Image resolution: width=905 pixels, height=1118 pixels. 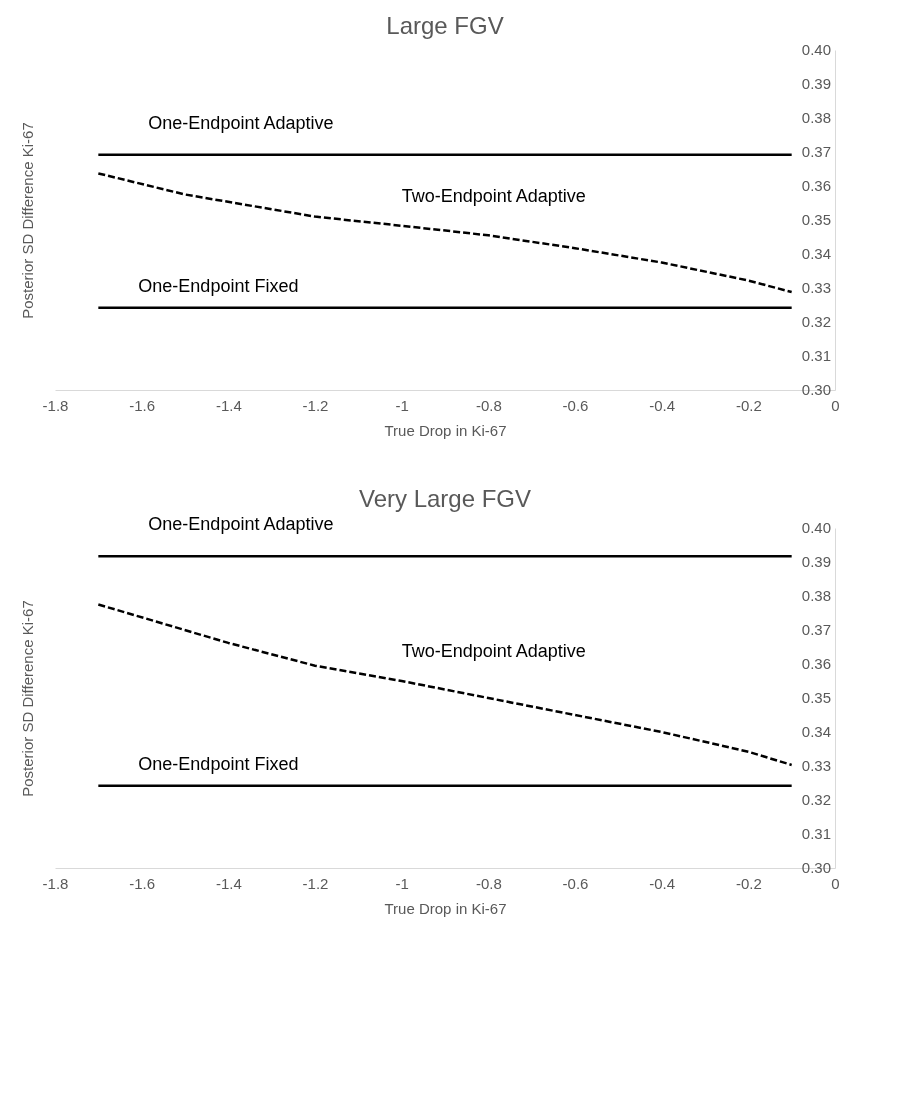 What do you see at coordinates (445, 233) in the screenshot?
I see `line-series` at bounding box center [445, 233].